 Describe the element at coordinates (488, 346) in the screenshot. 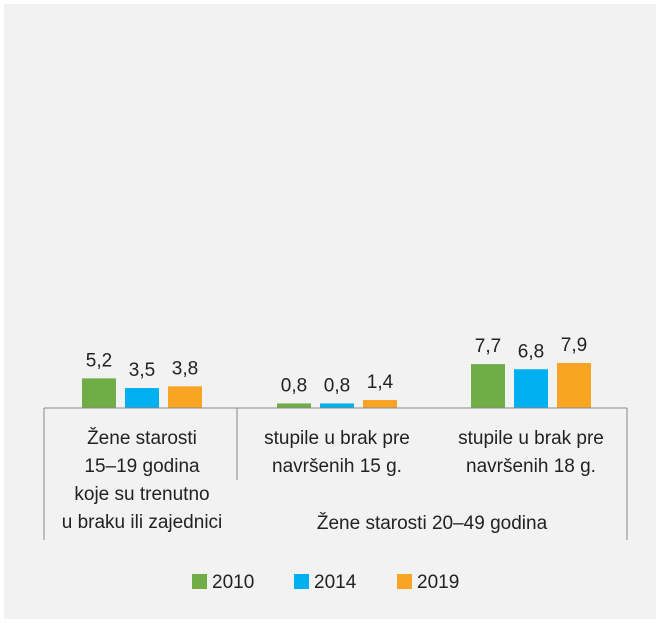

I see `value-label: 7,7` at that location.